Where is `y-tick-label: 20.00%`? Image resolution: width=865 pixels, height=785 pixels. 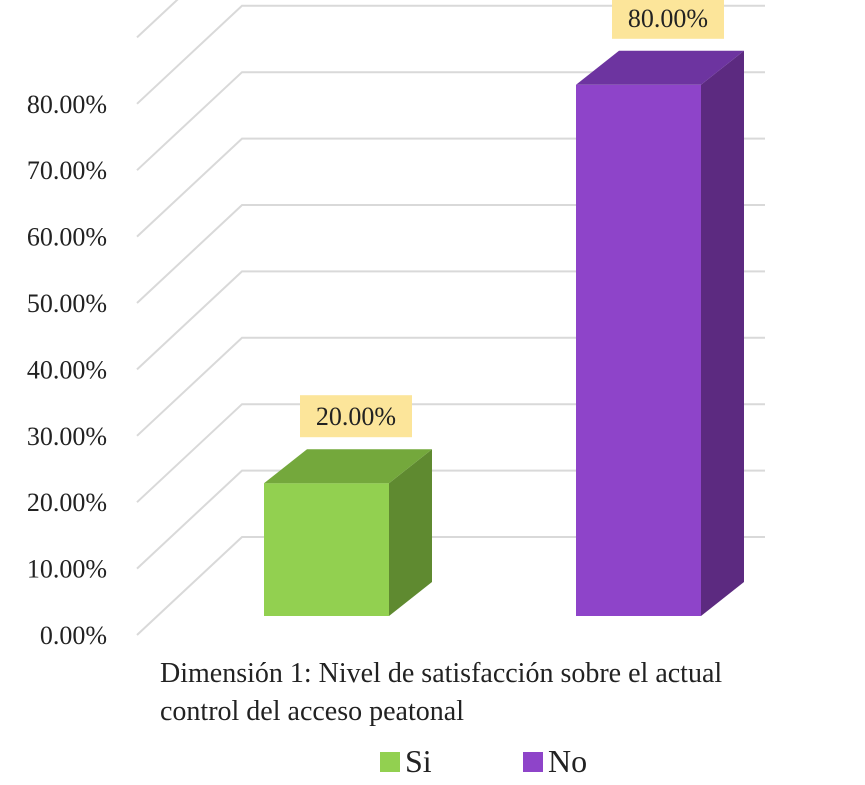 y-tick-label: 20.00% is located at coordinates (67, 502).